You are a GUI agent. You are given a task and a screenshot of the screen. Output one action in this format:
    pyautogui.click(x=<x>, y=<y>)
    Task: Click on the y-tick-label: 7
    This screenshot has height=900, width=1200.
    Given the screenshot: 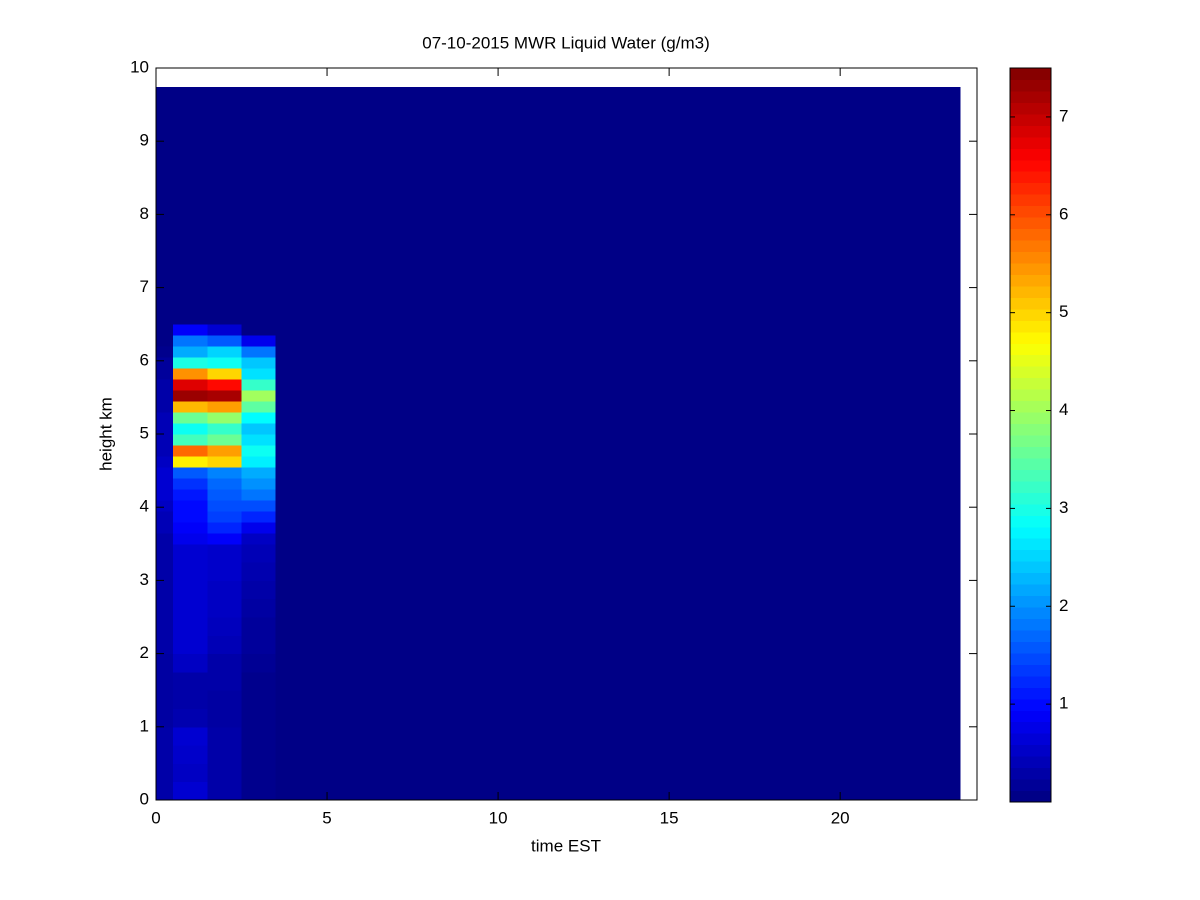 What is the action you would take?
    pyautogui.click(x=144, y=286)
    